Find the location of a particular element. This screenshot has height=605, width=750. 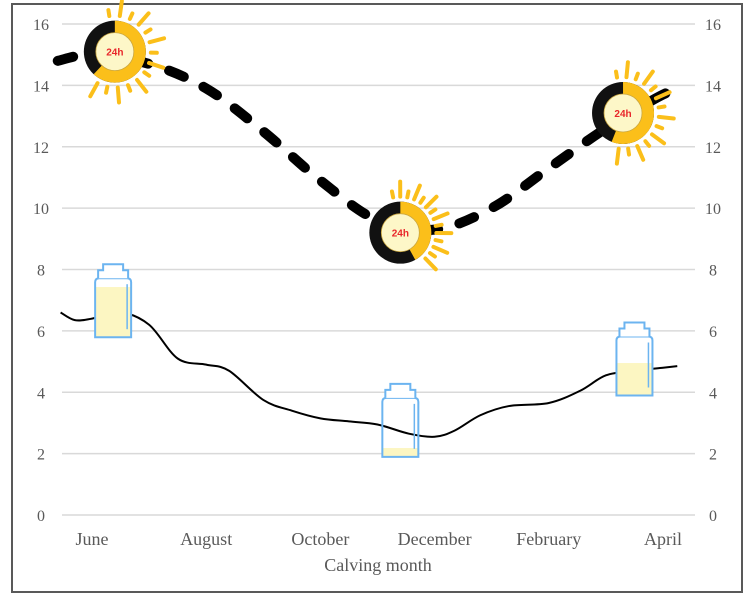

milk-bottle-icon is located at coordinates (113, 300).